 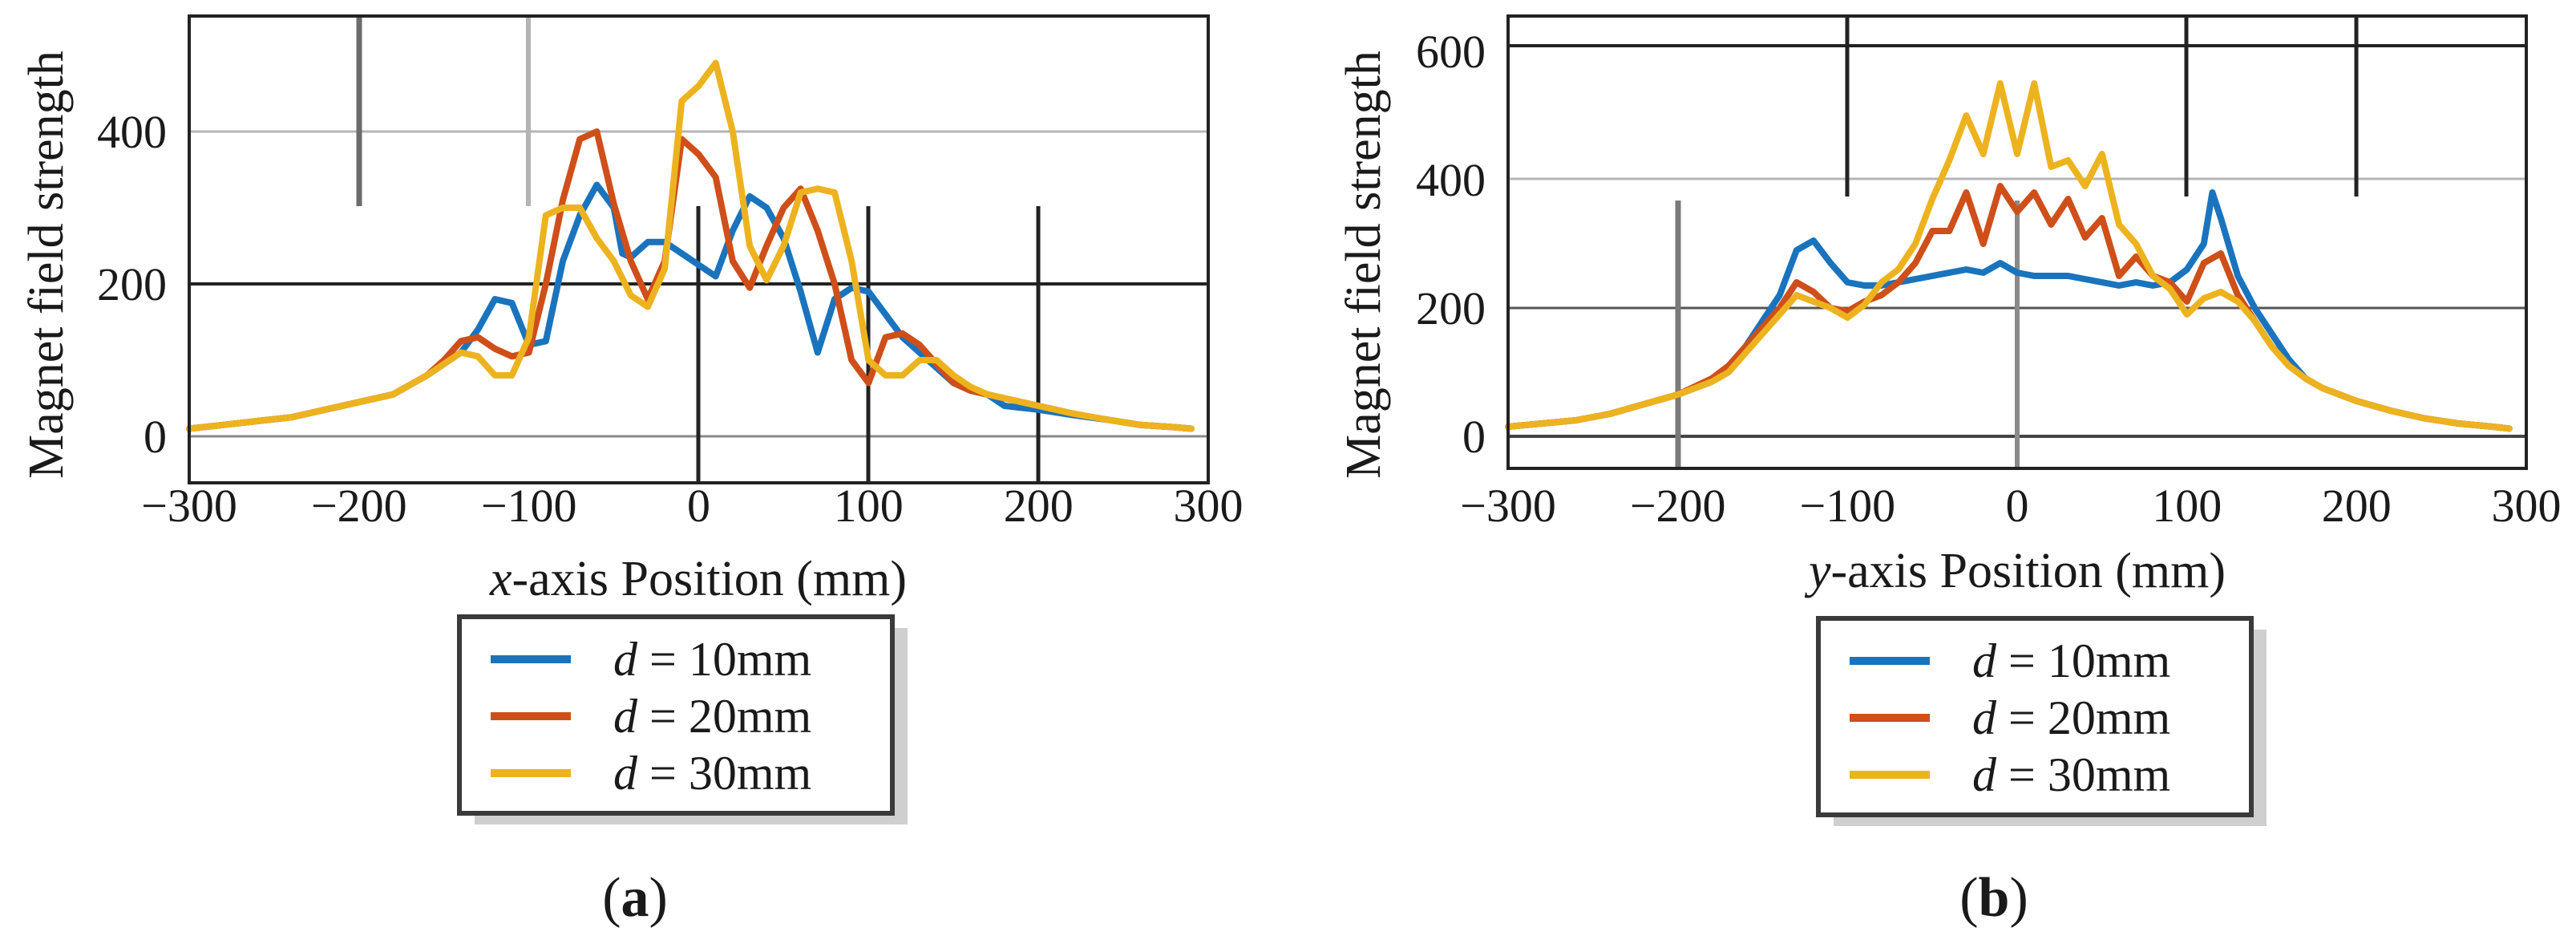 I want to click on panel-a-legend: d = 10mm d = 20mm d = 30mm, so click(x=682, y=719).